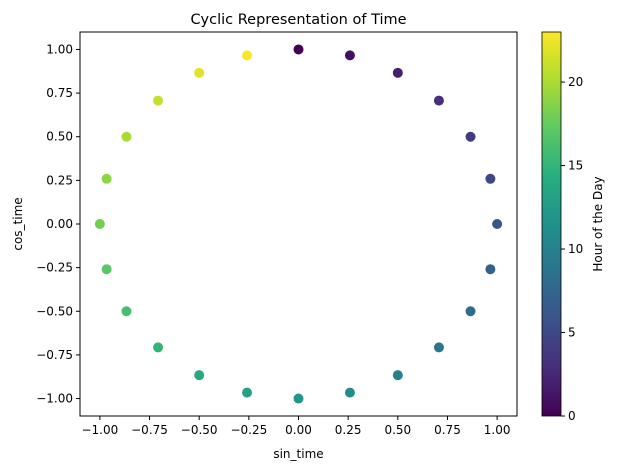 The image size is (619, 470). I want to click on colorbar-tick-label: 5, so click(572, 333).